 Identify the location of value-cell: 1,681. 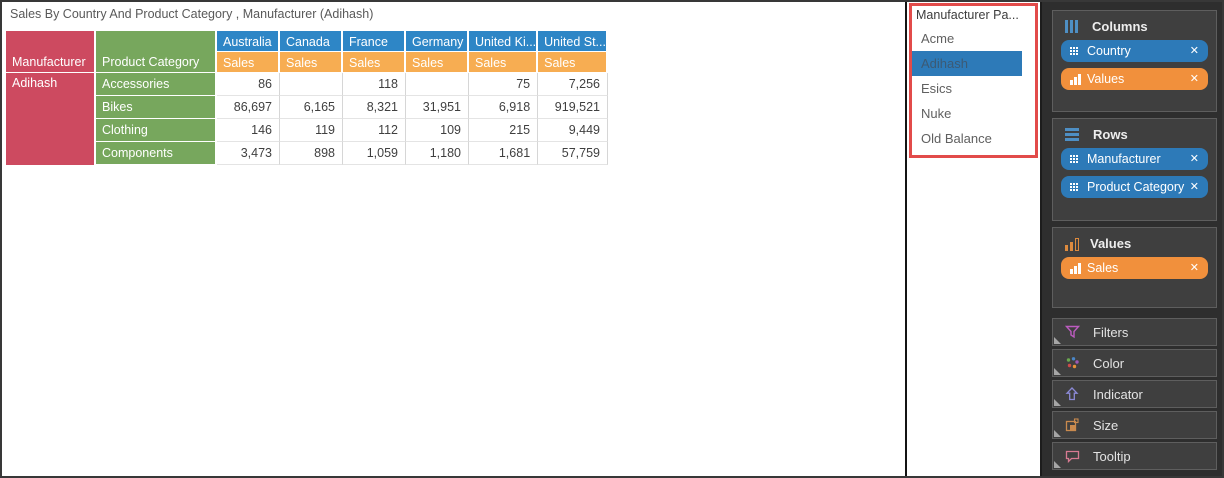
(504, 153).